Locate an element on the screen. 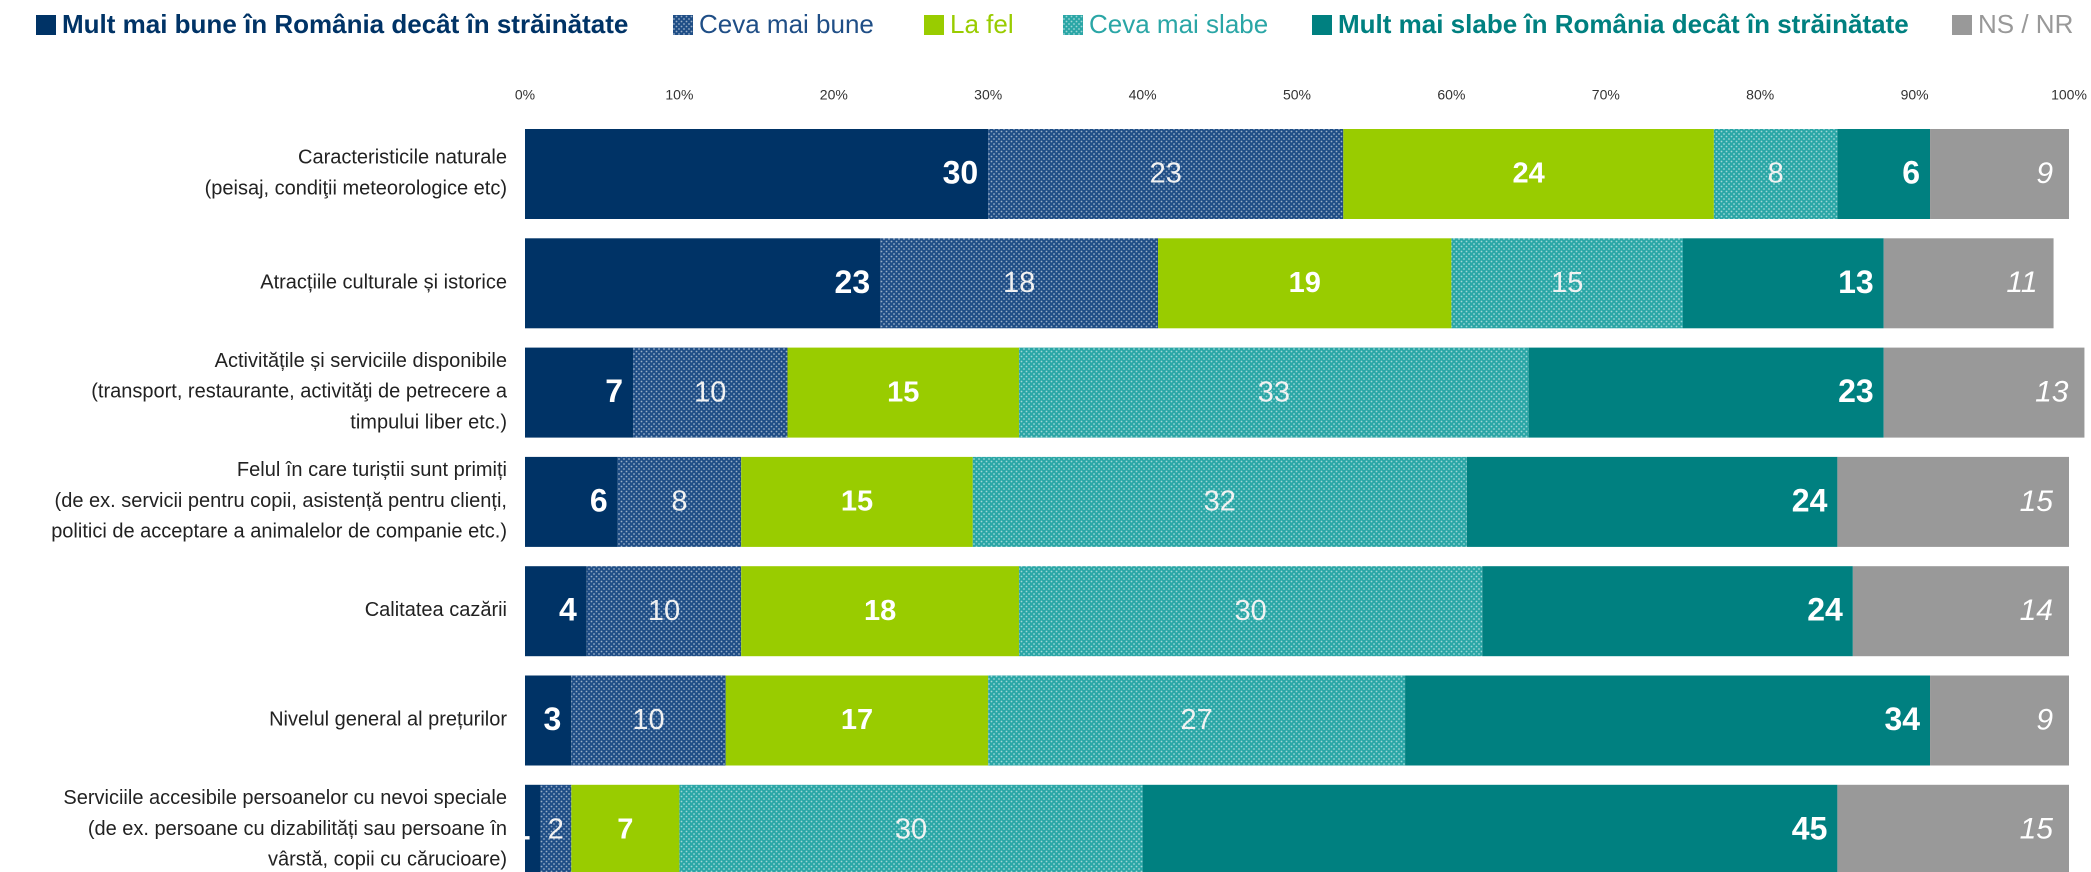 This screenshot has width=2091, height=872. value-label: 17 is located at coordinates (857, 720).